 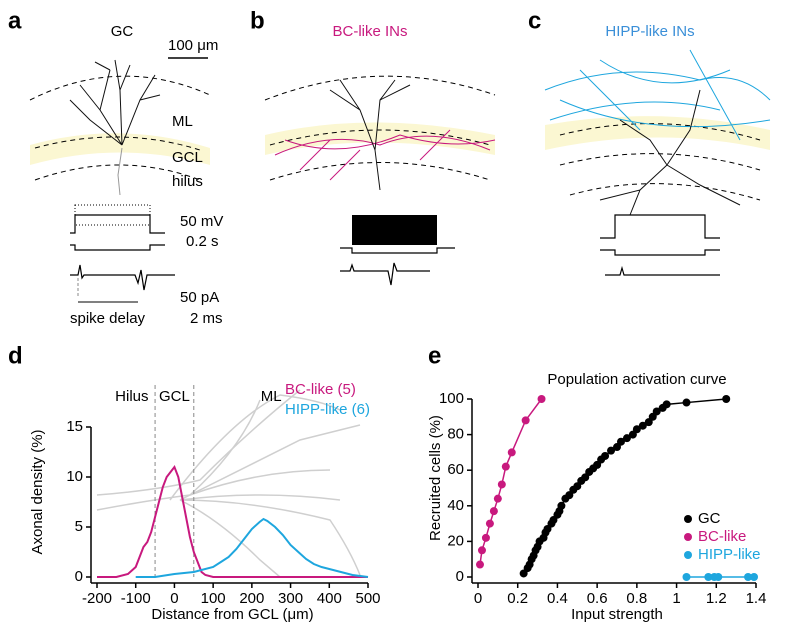 What do you see at coordinates (534, 20) in the screenshot?
I see `panel-label: c` at bounding box center [534, 20].